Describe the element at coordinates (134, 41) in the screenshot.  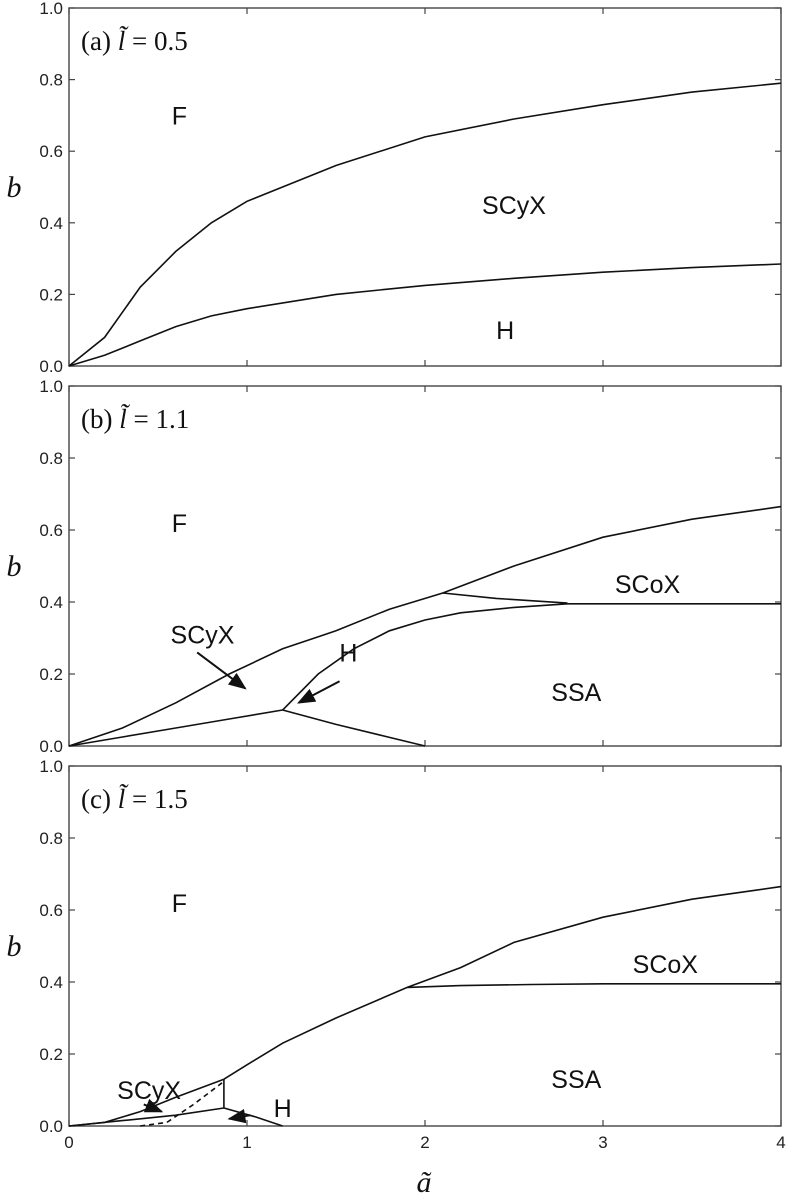
I see `panel-label: (a) l̃ = 0.5` at that location.